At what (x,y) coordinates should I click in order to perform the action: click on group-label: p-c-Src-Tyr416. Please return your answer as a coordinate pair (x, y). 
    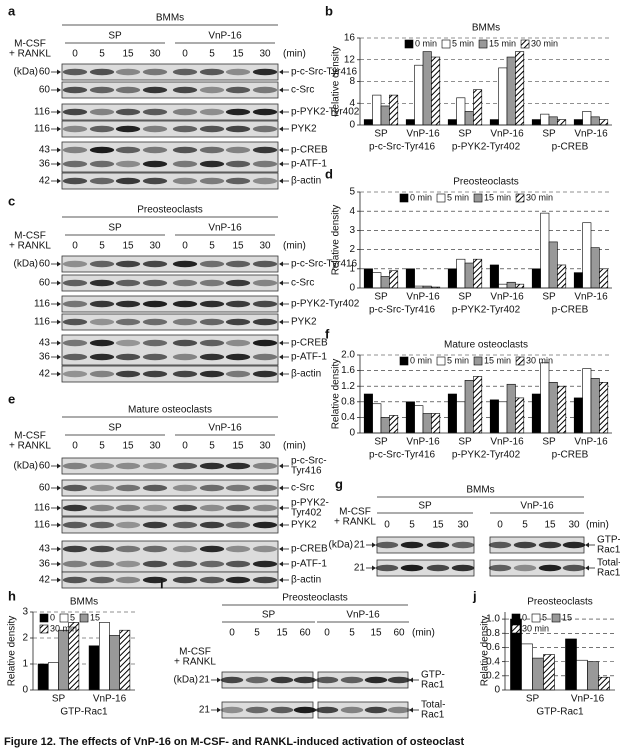
    Looking at the image, I should click on (402, 147).